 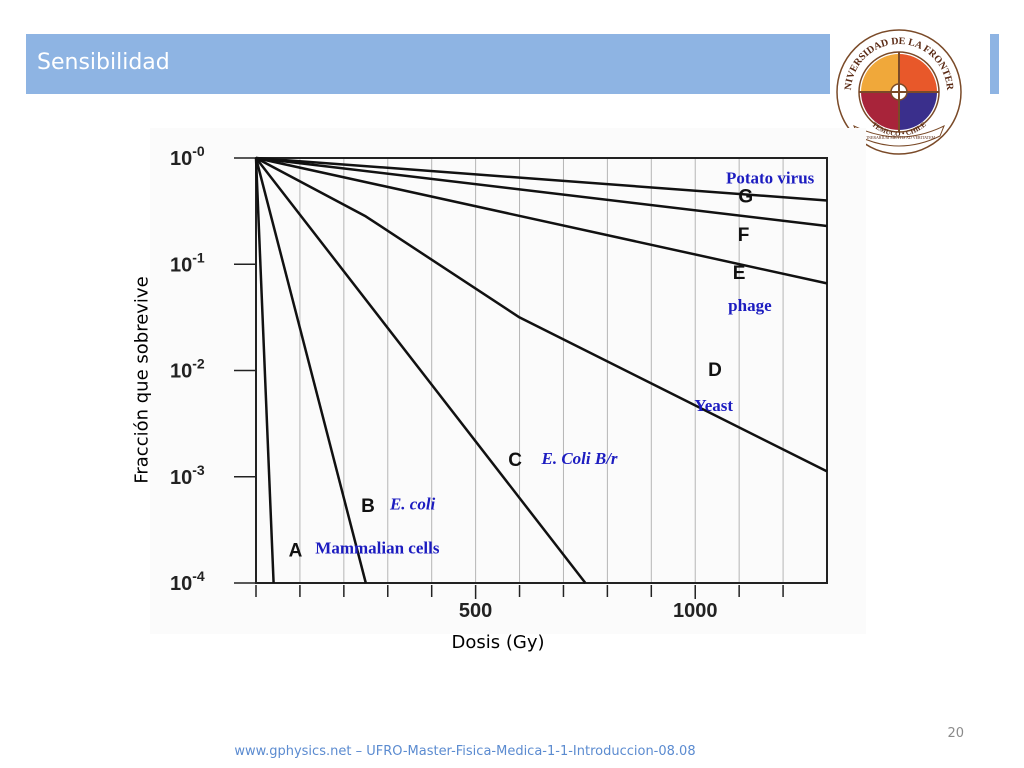 I want to click on page-number: 20, so click(x=955, y=733).